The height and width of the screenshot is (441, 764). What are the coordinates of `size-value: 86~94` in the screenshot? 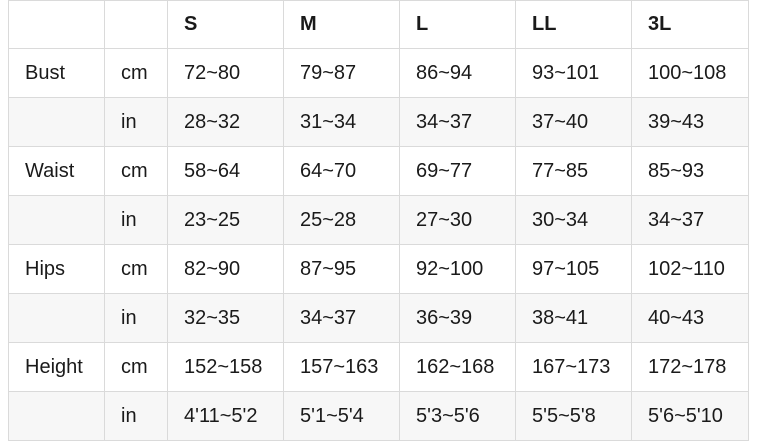 It's located at (457, 73).